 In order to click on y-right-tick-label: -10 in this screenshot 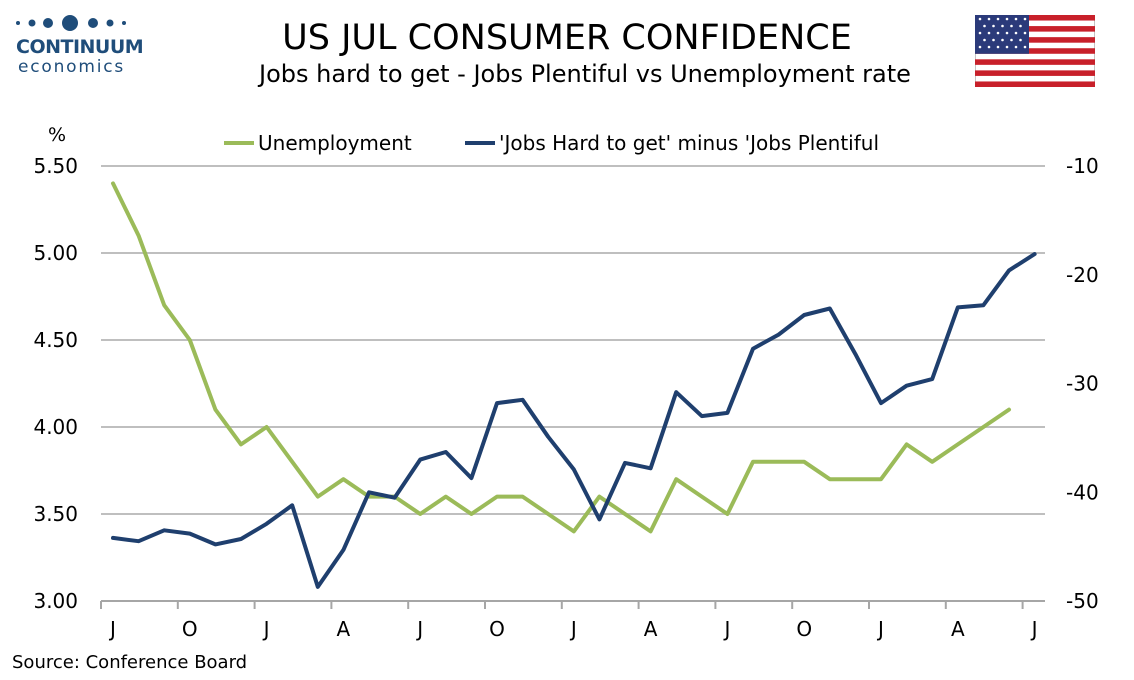, I will do `click(1082, 166)`.